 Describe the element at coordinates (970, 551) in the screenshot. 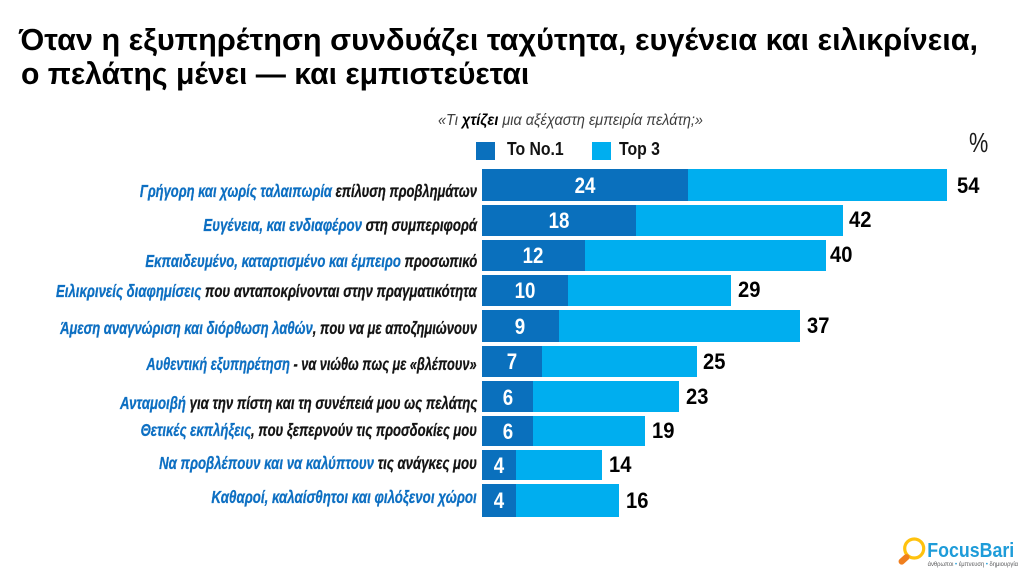

I see `svg-text: FocusBari` at that location.